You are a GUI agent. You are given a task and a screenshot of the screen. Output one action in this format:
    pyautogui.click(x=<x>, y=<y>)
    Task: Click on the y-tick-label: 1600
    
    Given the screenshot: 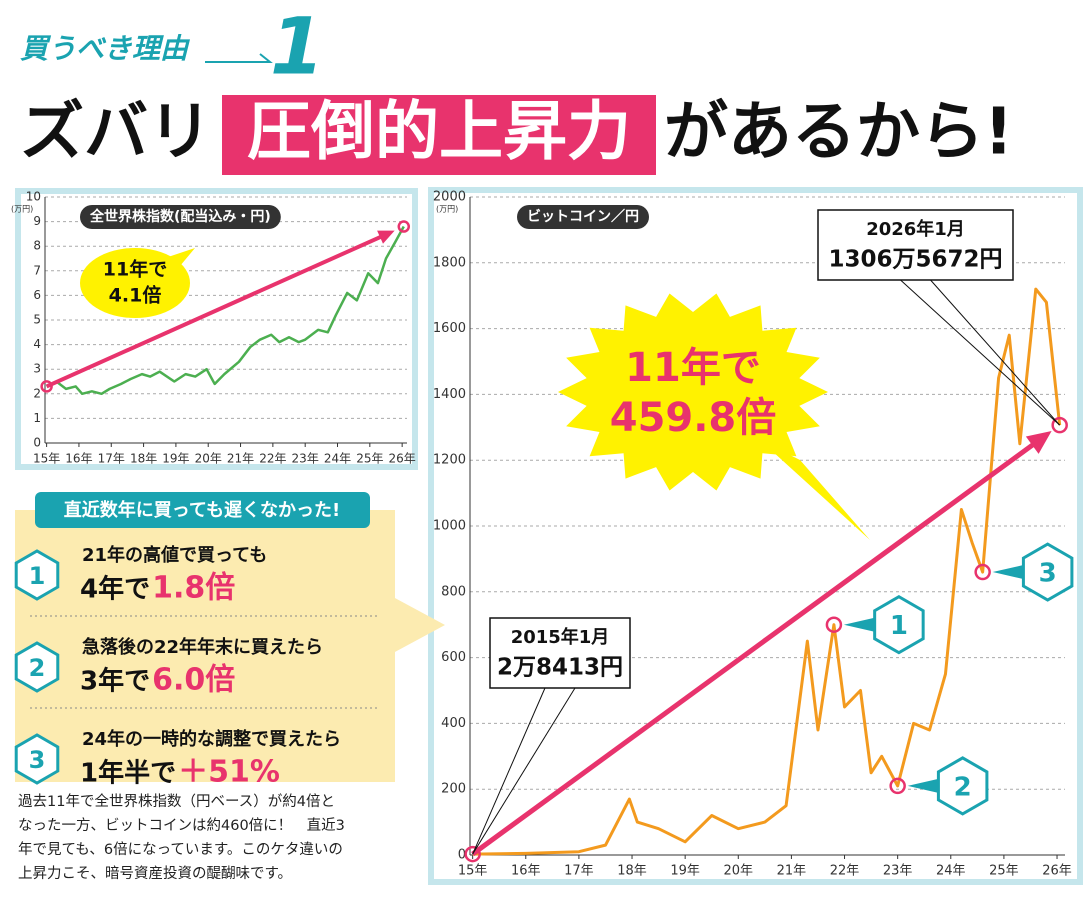 What is the action you would take?
    pyautogui.click(x=449, y=328)
    